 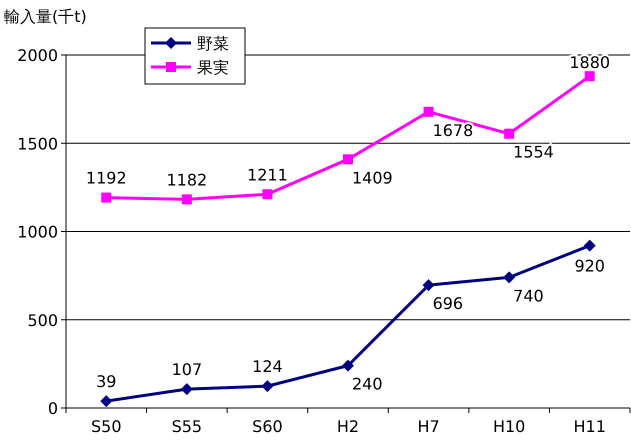 I want to click on legend-label: 野菜, so click(x=213, y=43).